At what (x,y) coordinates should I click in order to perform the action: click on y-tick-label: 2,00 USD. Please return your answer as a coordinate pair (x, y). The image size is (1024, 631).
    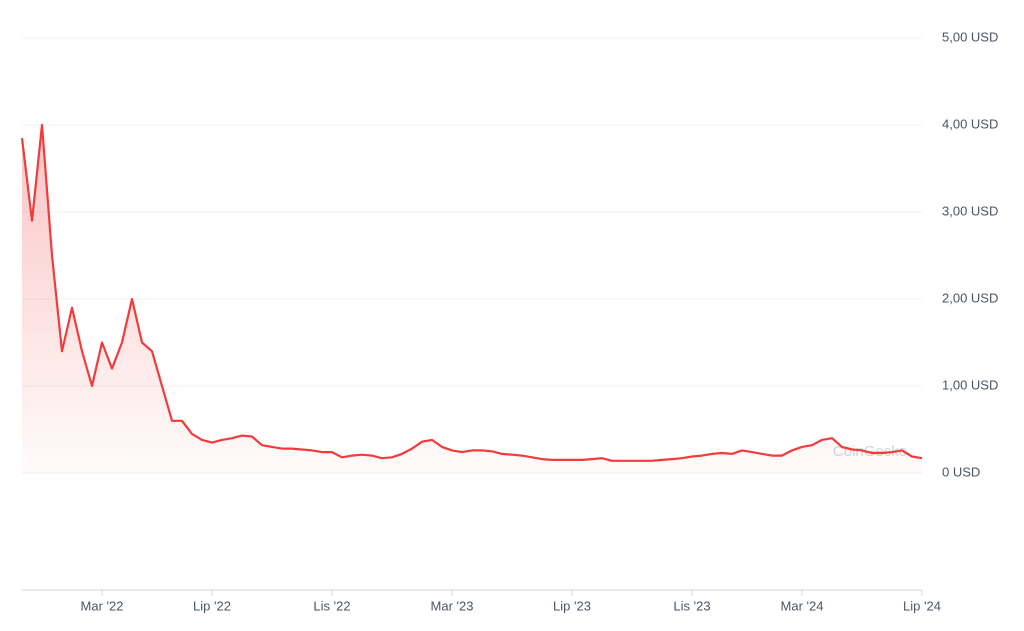
    Looking at the image, I should click on (970, 297).